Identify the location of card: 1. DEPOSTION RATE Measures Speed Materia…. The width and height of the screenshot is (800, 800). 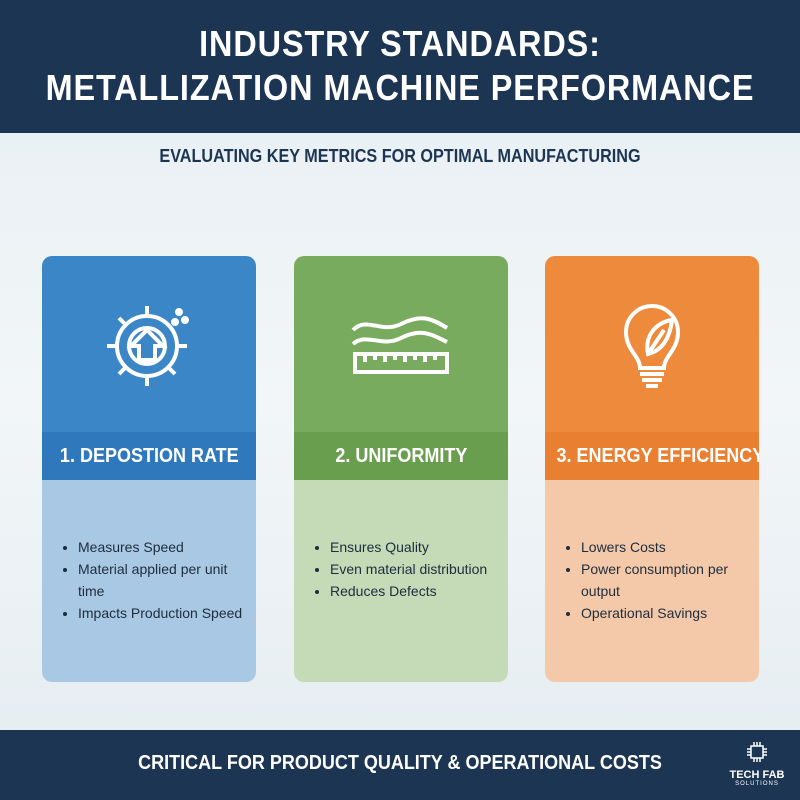
(149, 469).